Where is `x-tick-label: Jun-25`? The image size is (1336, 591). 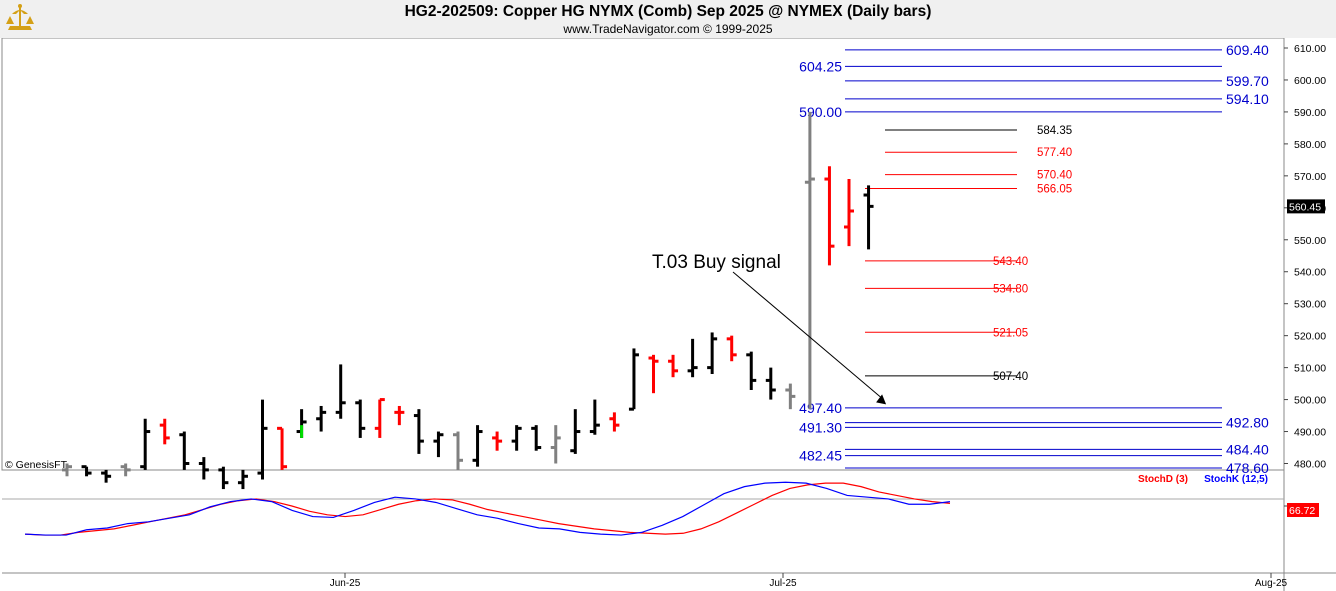
x-tick-label: Jun-25 is located at coordinates (345, 583).